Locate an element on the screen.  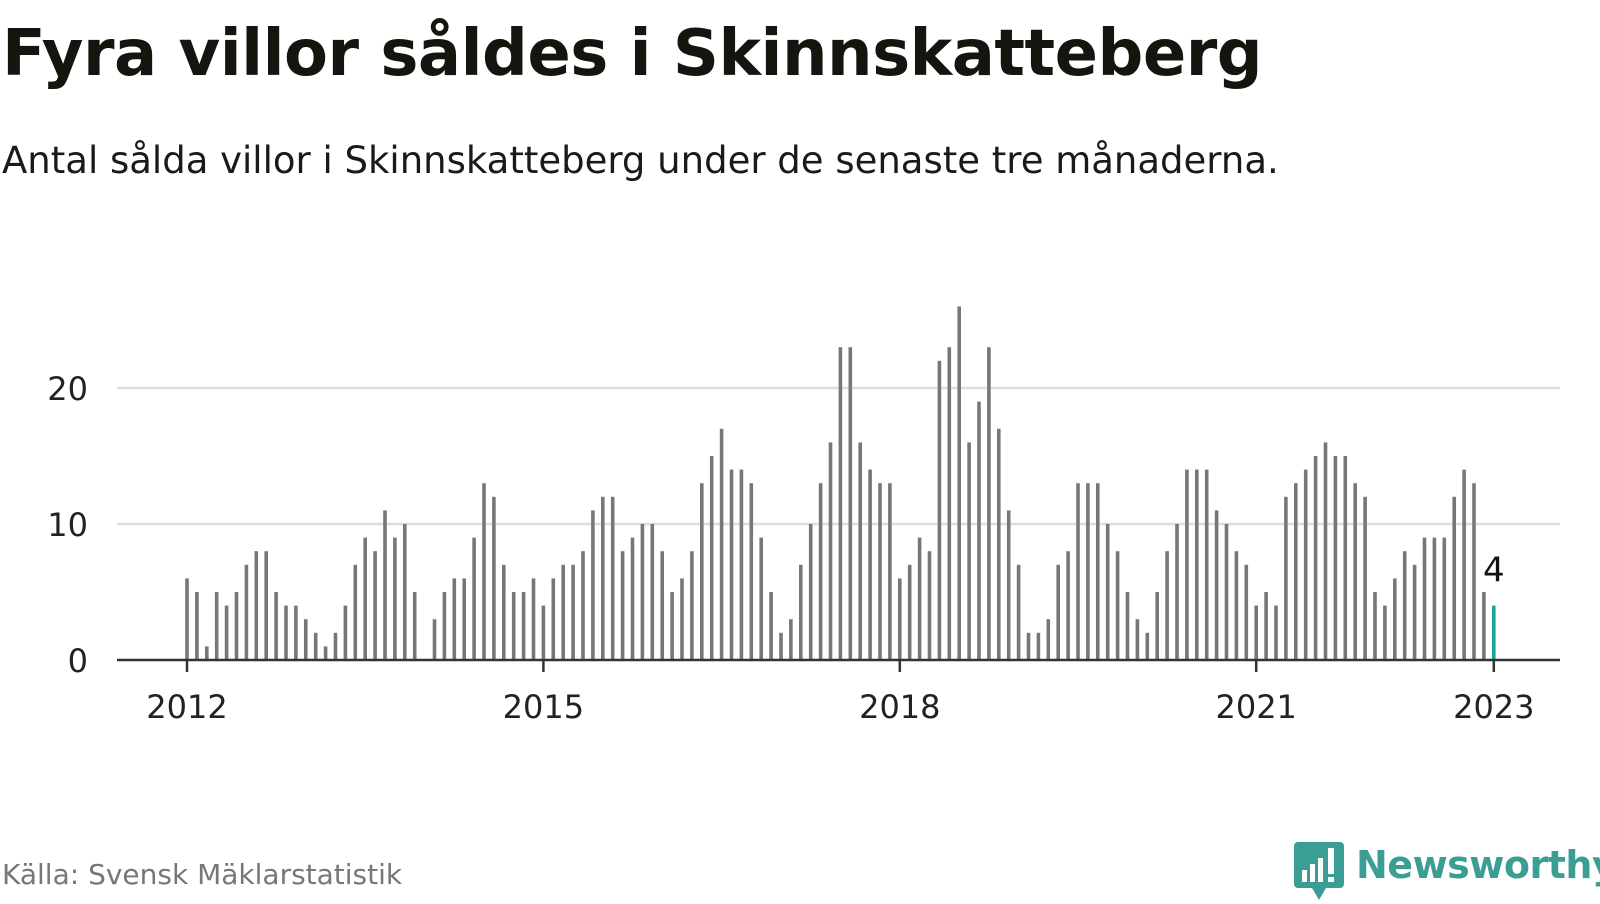
highlight-value-label: 4 is located at coordinates (1494, 571).